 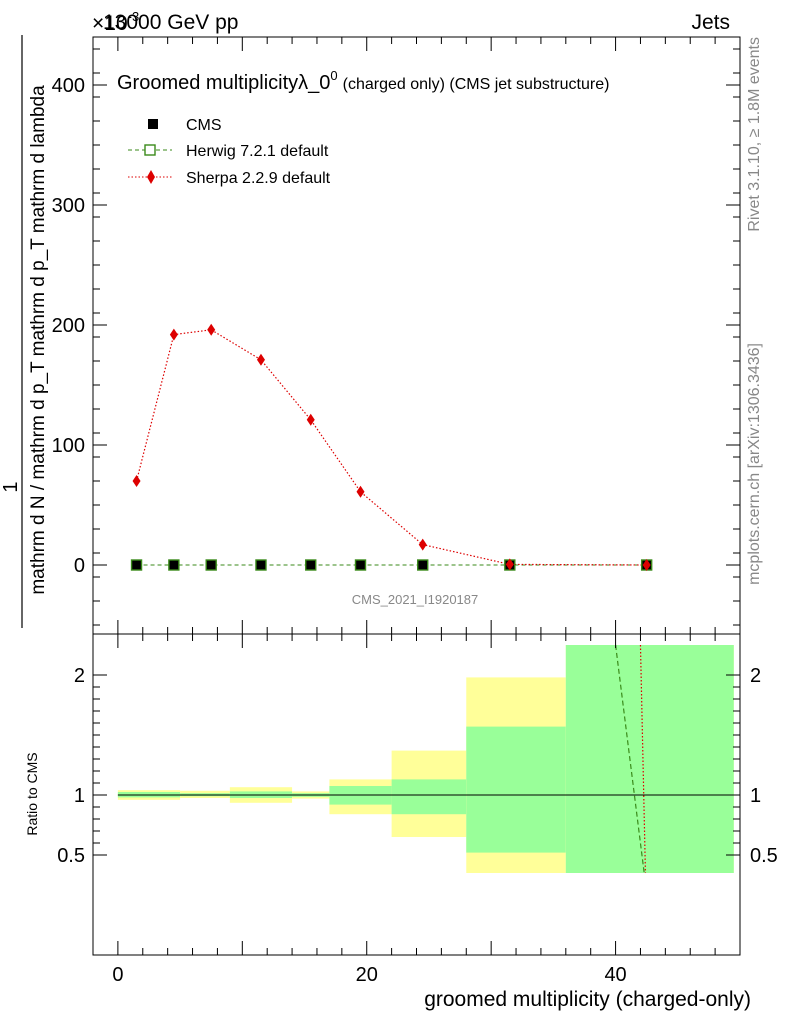 What do you see at coordinates (755, 676) in the screenshot?
I see `ratio-ytick-label-right: 2` at bounding box center [755, 676].